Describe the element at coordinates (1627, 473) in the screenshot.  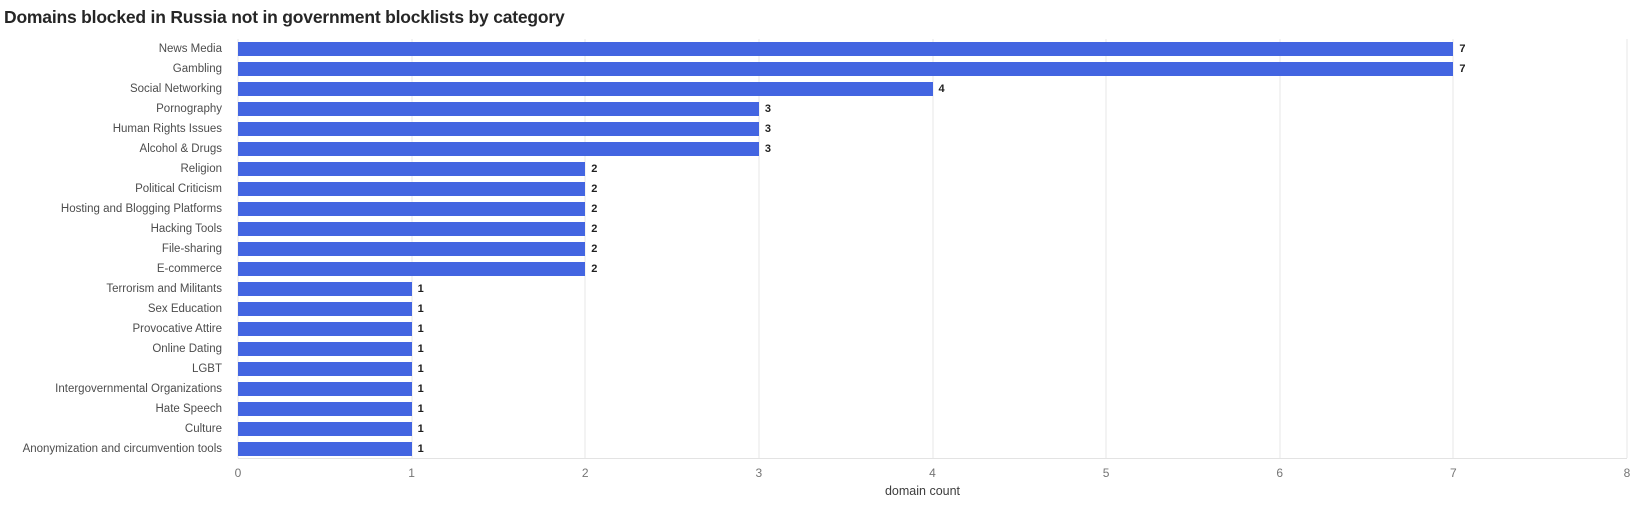
I see `x-tick-label: 8` at that location.